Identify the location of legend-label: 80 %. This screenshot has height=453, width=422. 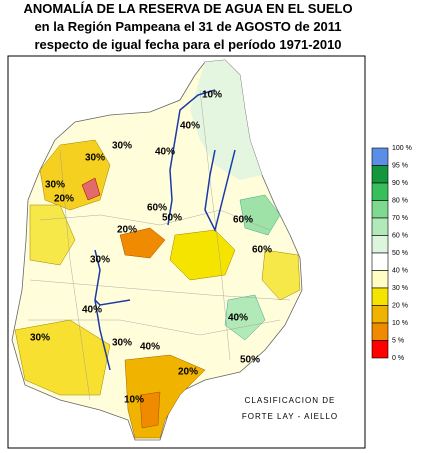
(400, 200).